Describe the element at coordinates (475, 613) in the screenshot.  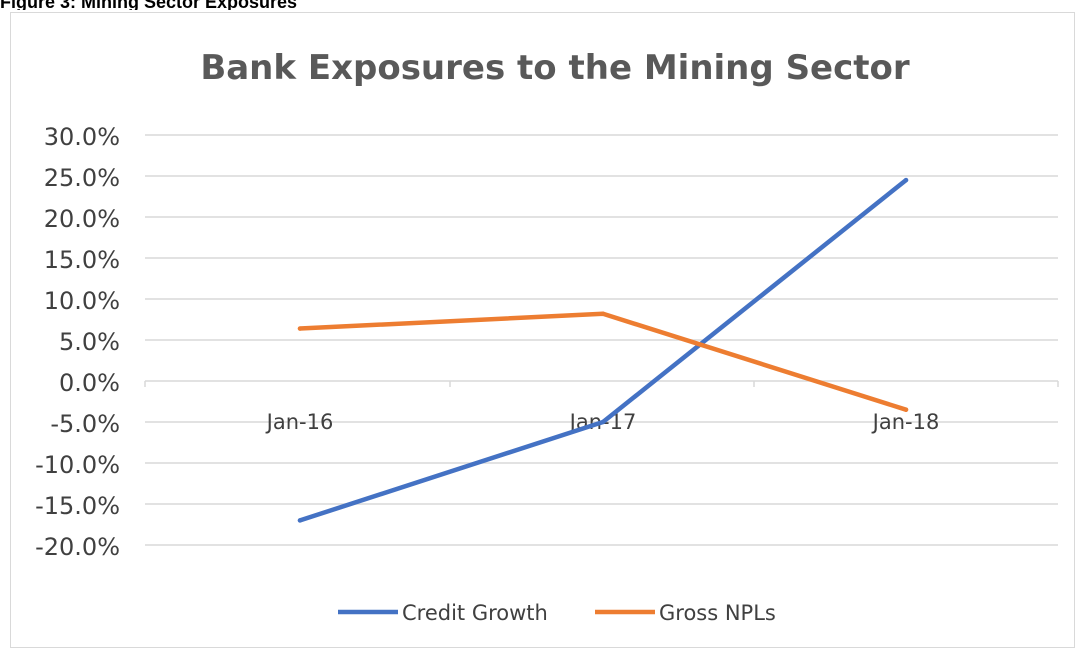
I see `legend-label-credit-growth: Credit Growth` at that location.